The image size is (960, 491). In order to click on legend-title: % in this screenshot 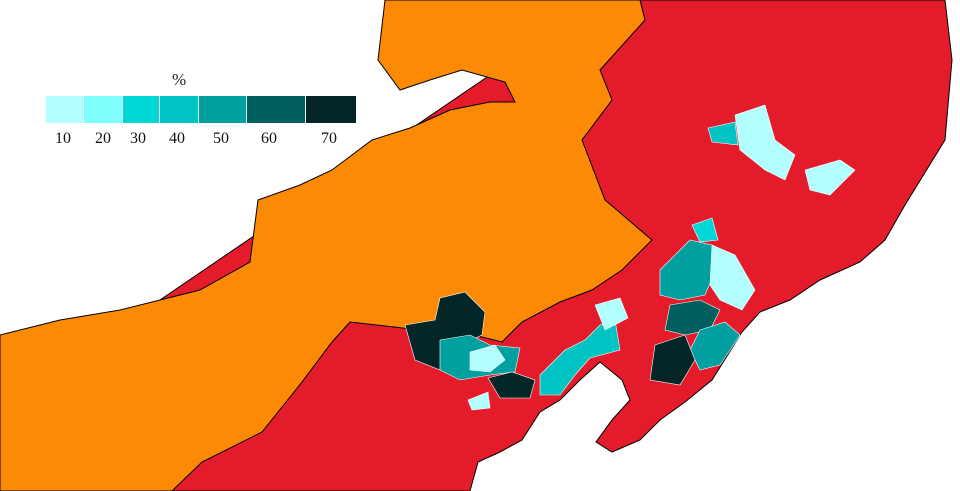, I will do `click(179, 79)`.